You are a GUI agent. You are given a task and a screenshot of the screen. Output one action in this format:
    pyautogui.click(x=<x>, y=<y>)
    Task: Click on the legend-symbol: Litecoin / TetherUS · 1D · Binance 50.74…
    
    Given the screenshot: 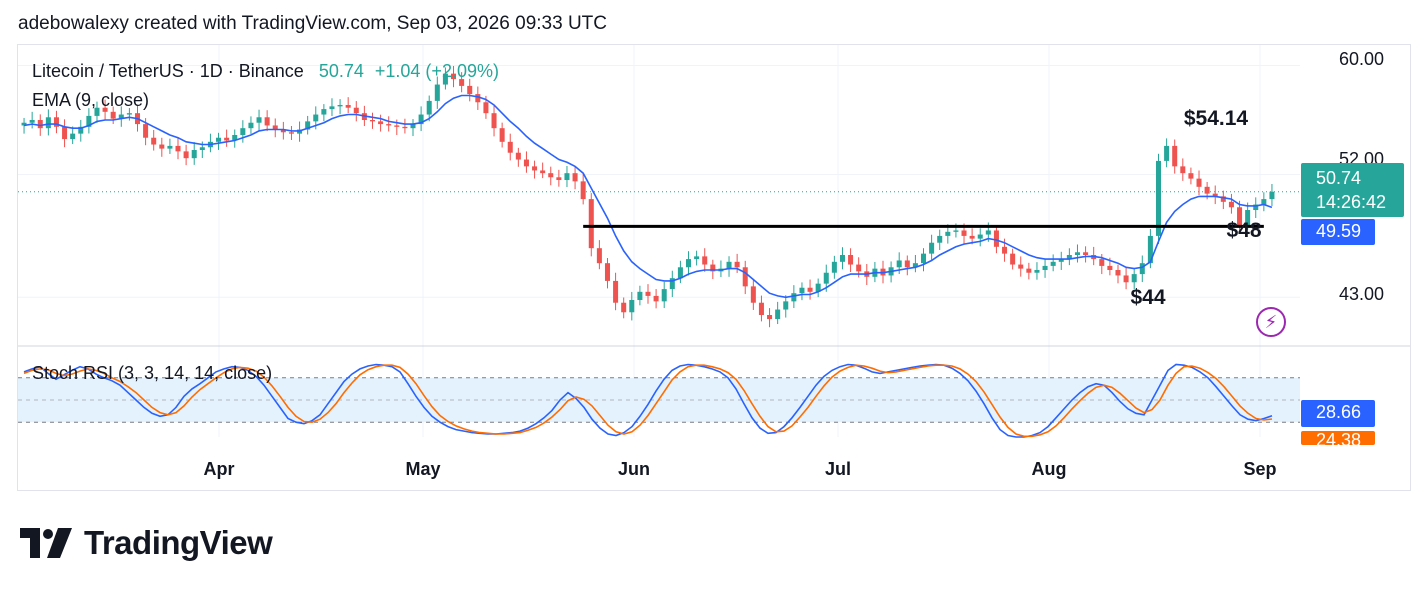 What is the action you would take?
    pyautogui.click(x=265, y=71)
    